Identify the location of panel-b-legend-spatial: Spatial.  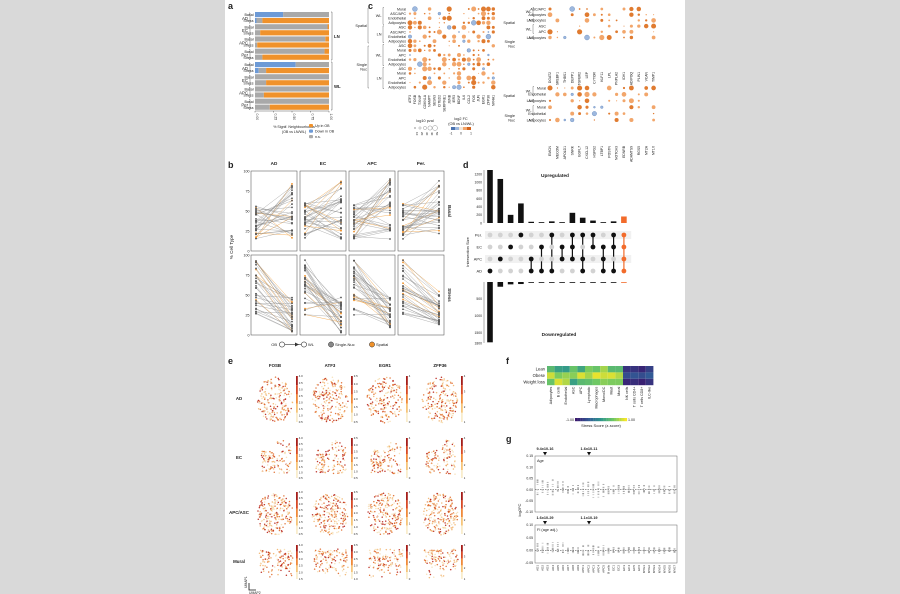
(382, 344).